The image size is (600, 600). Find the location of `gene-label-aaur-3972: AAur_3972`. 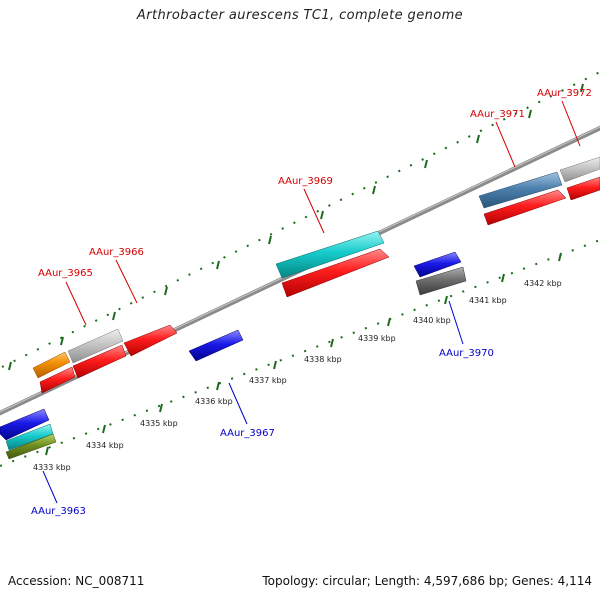

gene-label-aaur-3972: AAur_3972 is located at coordinates (564, 93).